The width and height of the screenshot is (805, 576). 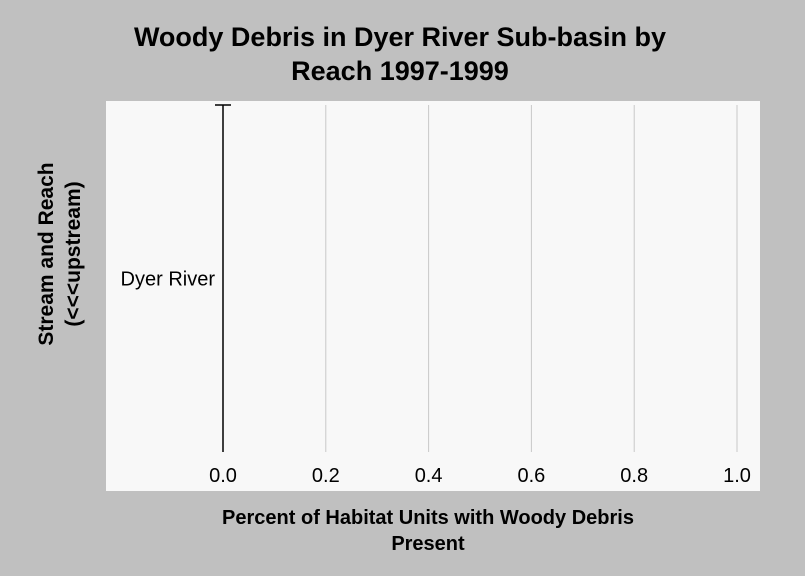 I want to click on x-tick-label: 0.4, so click(x=429, y=476).